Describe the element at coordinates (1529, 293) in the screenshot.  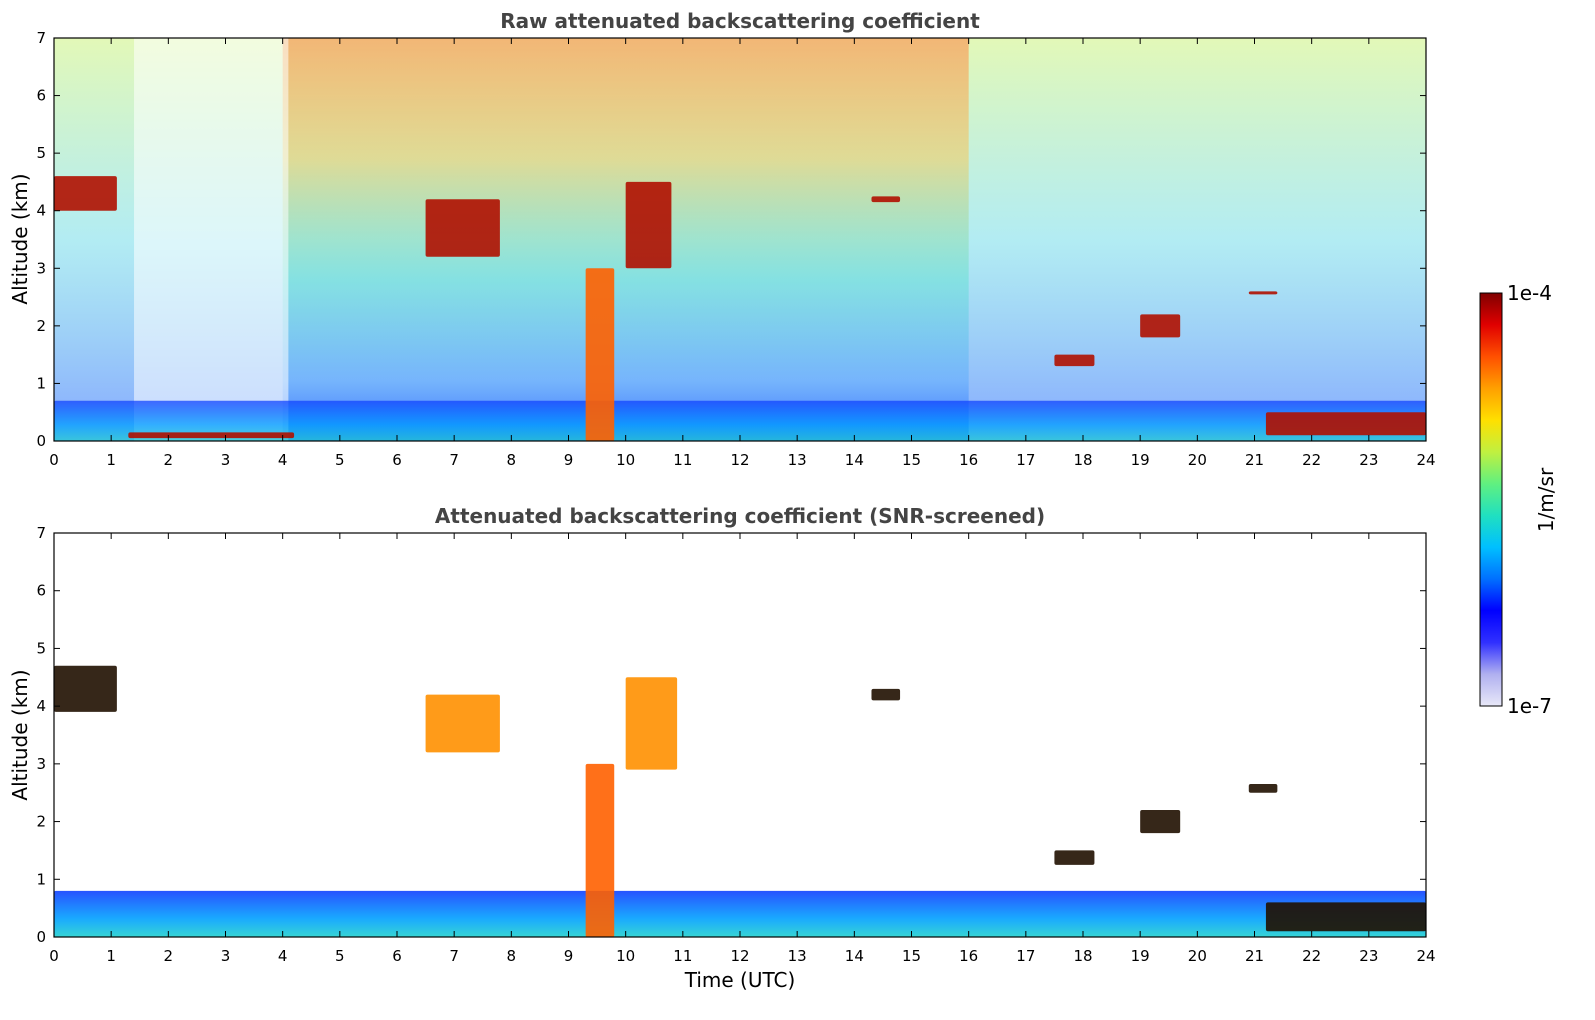
I see `colorbar-max-label: 1e-4` at that location.